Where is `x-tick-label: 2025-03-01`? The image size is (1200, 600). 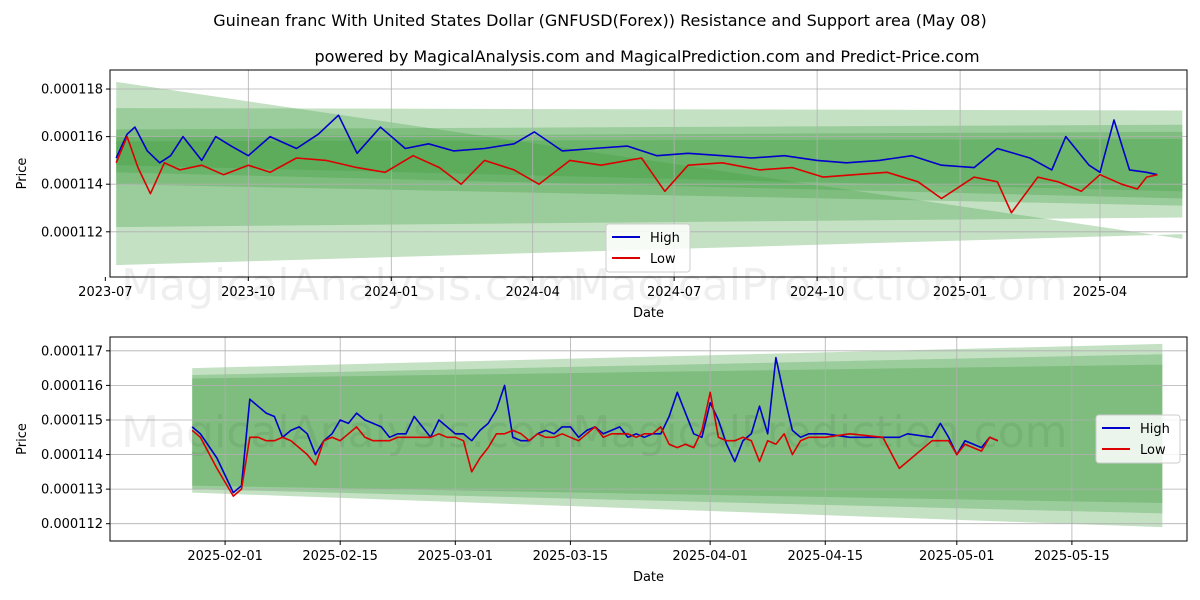
x-tick-label: 2025-03-01 is located at coordinates (456, 556).